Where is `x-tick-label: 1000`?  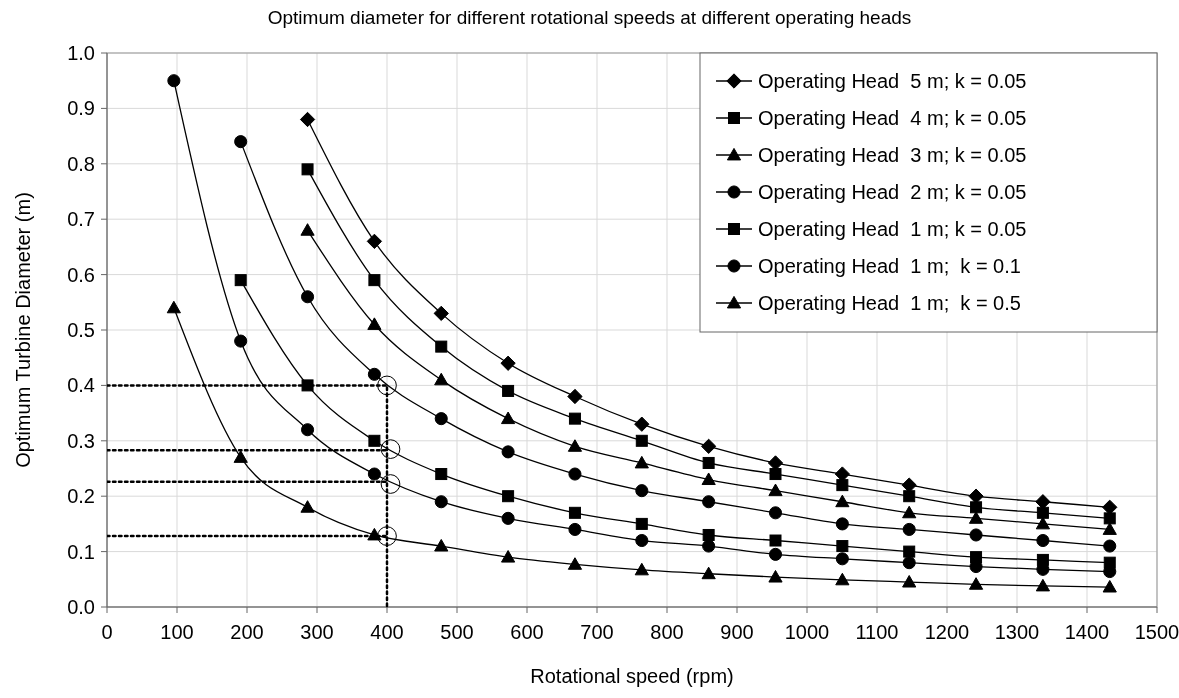
x-tick-label: 1000 is located at coordinates (807, 632).